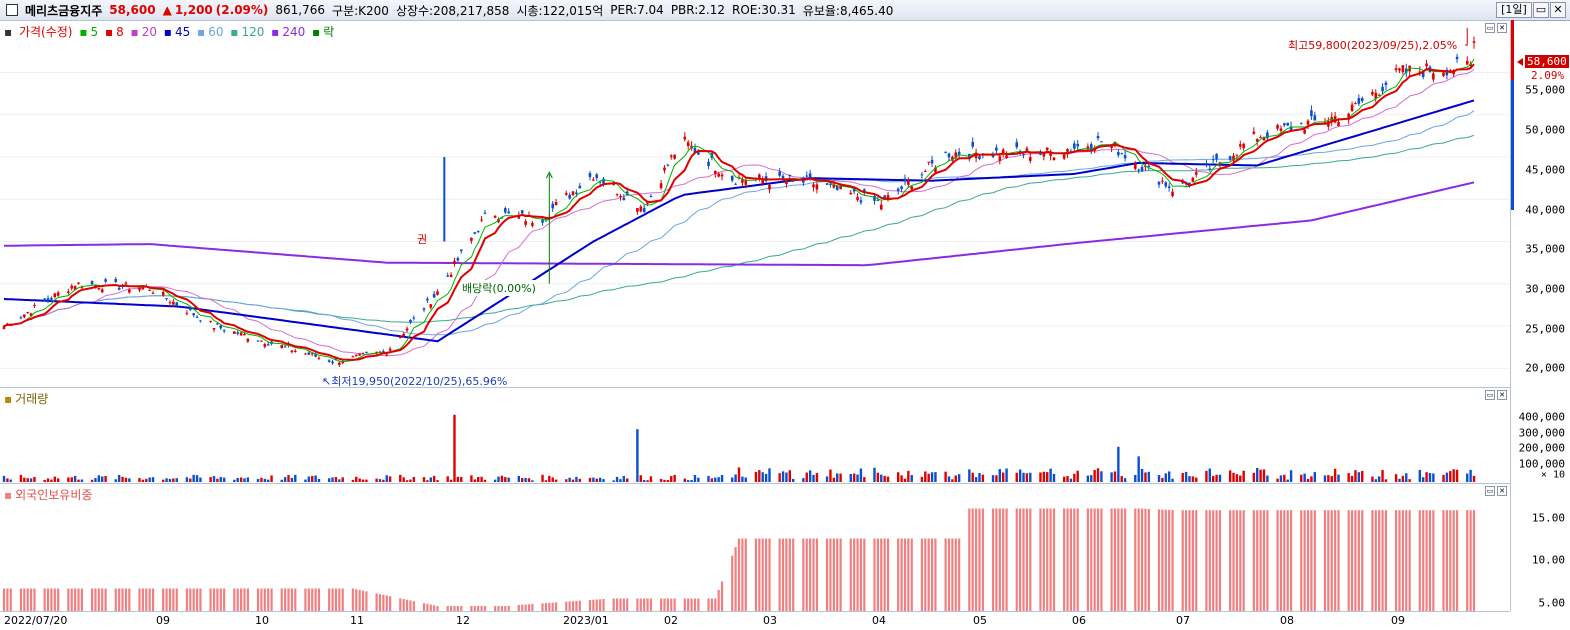 The height and width of the screenshot is (630, 1570). I want to click on restore-button: ▭, so click(1541, 10).